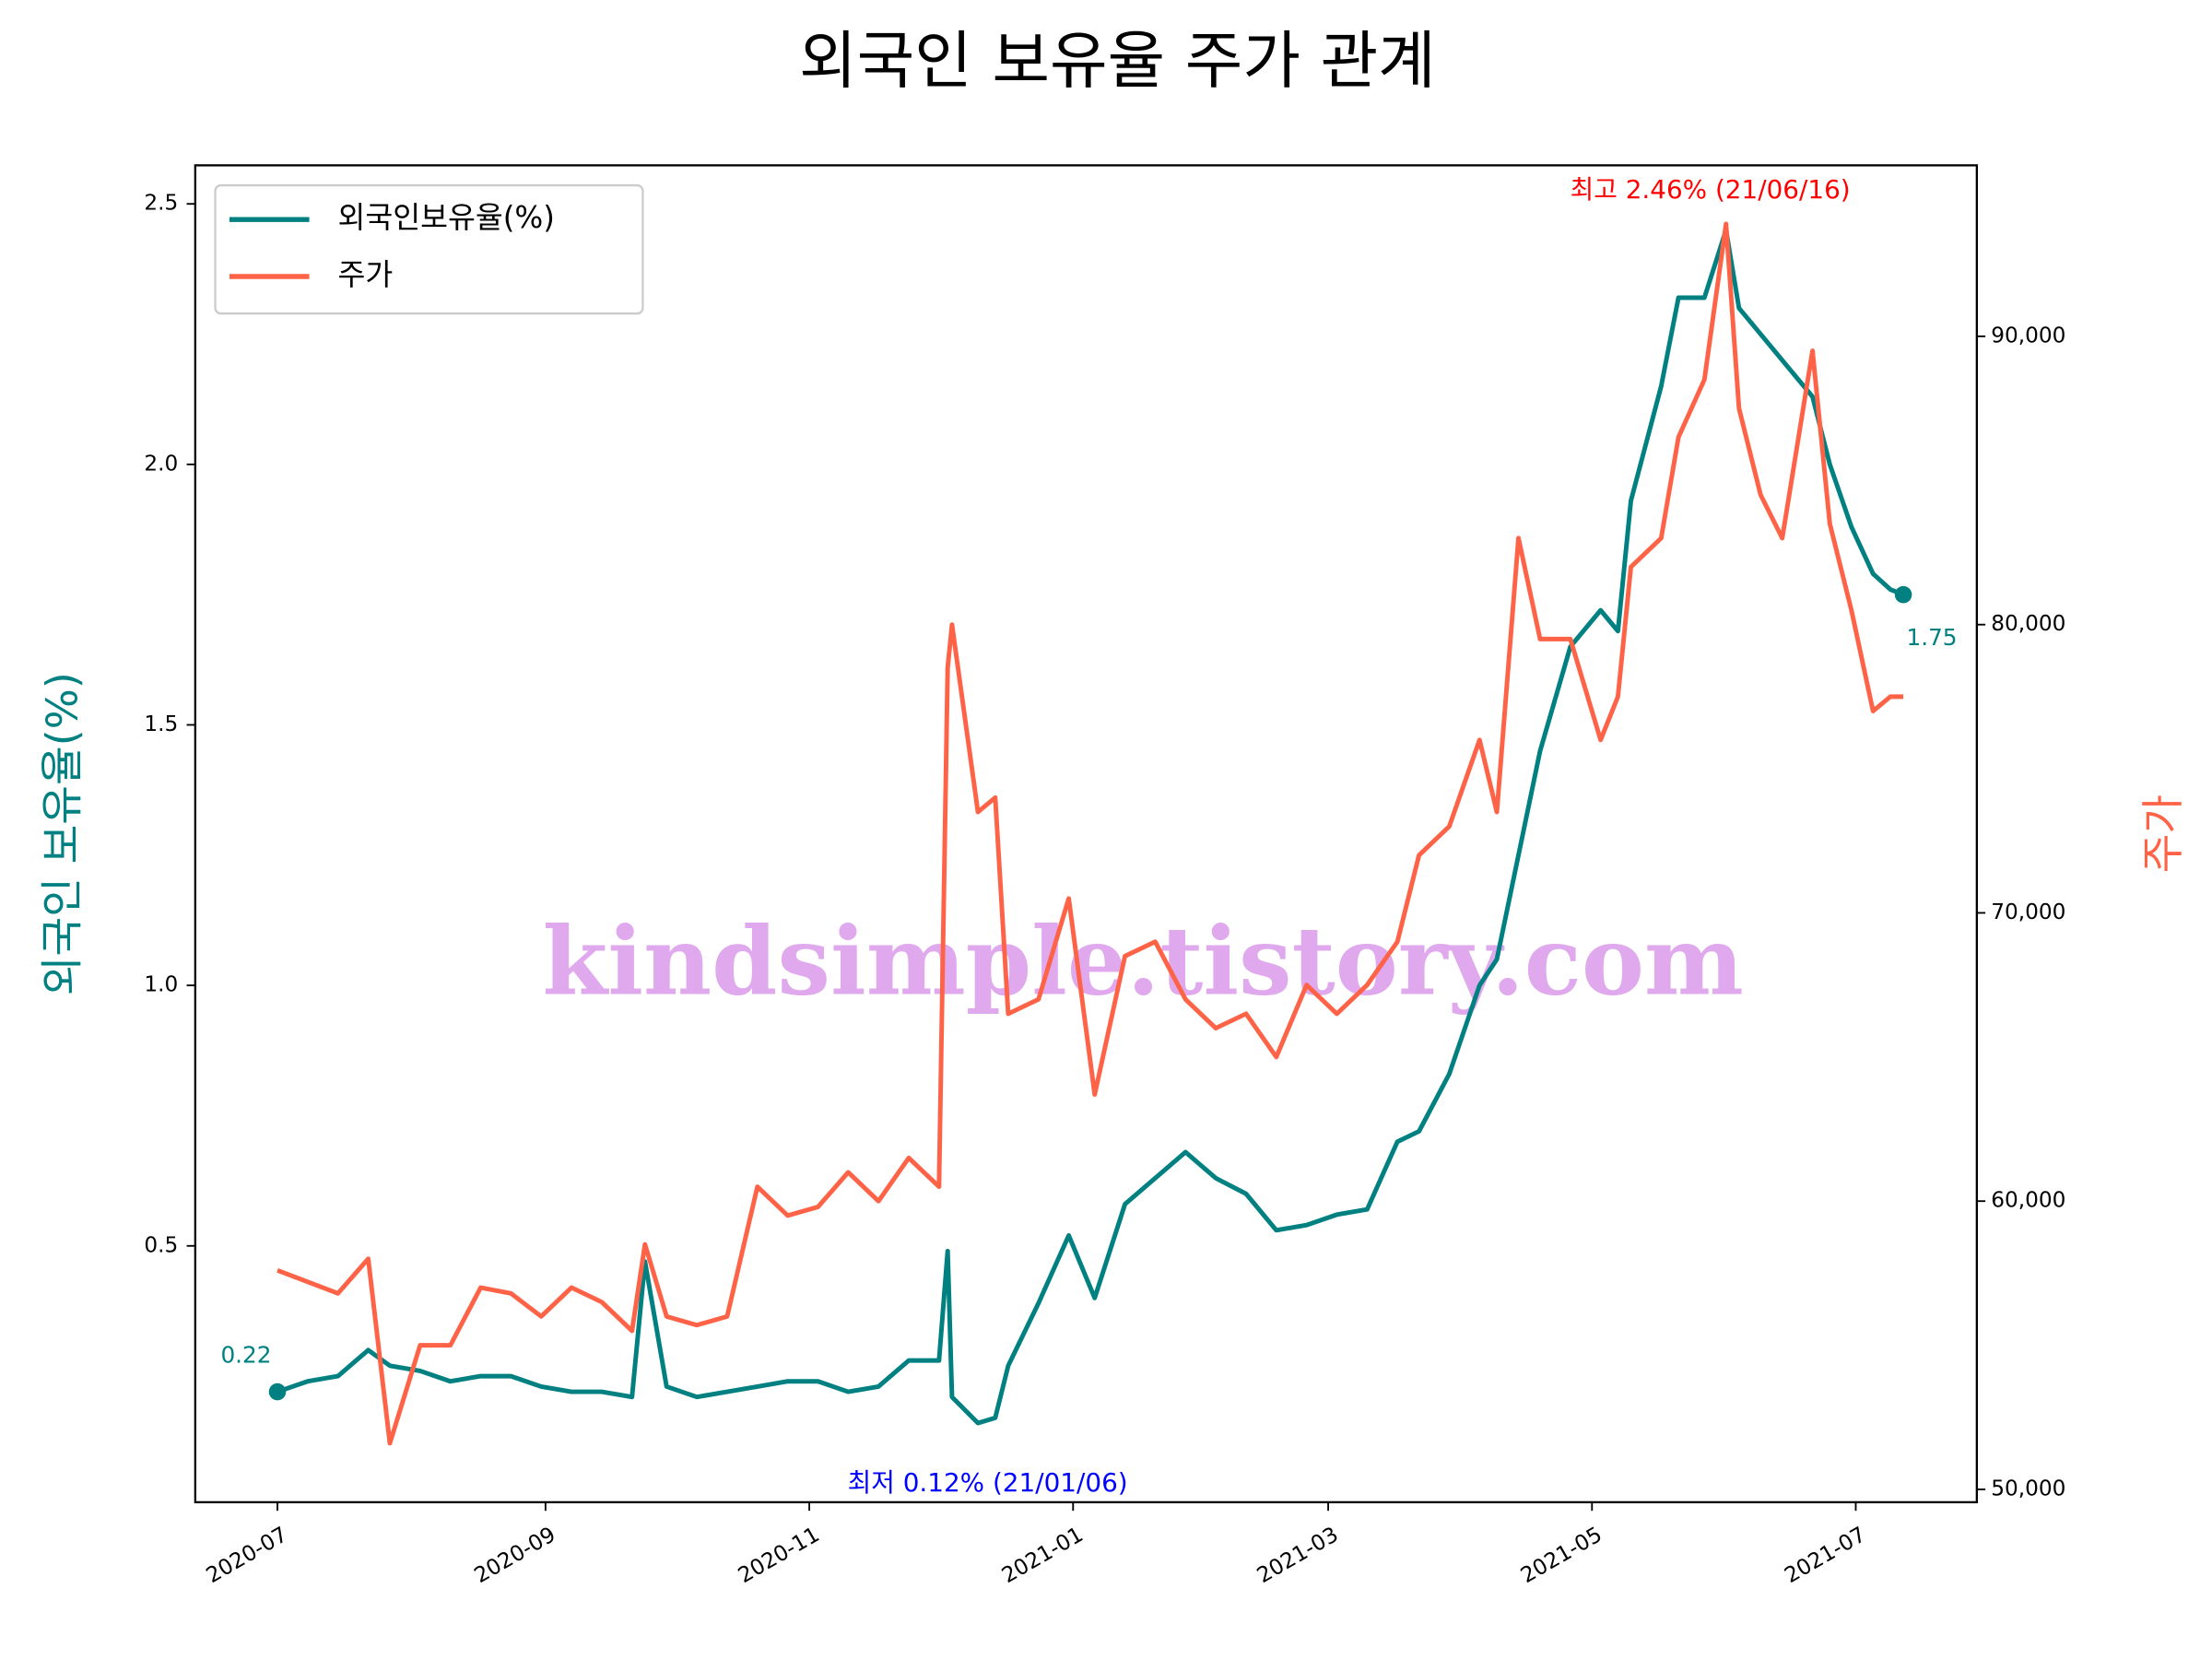  What do you see at coordinates (161, 724) in the screenshot?
I see `y-tick-label: 1.5` at bounding box center [161, 724].